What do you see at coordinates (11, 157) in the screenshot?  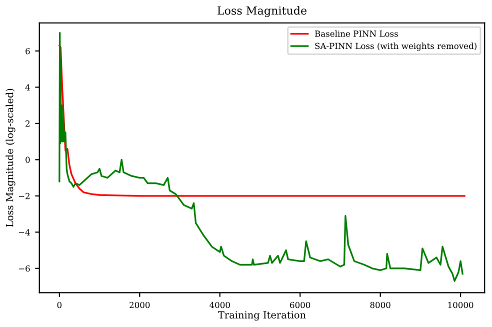 I see `y-axis-title: Loss Magnitude (log-scaled)` at bounding box center [11, 157].